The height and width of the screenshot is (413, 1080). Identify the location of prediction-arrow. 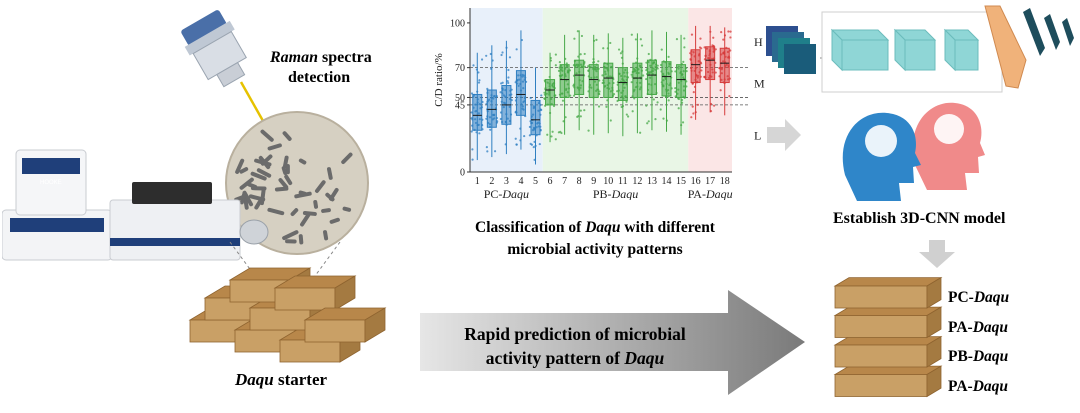
(612, 342).